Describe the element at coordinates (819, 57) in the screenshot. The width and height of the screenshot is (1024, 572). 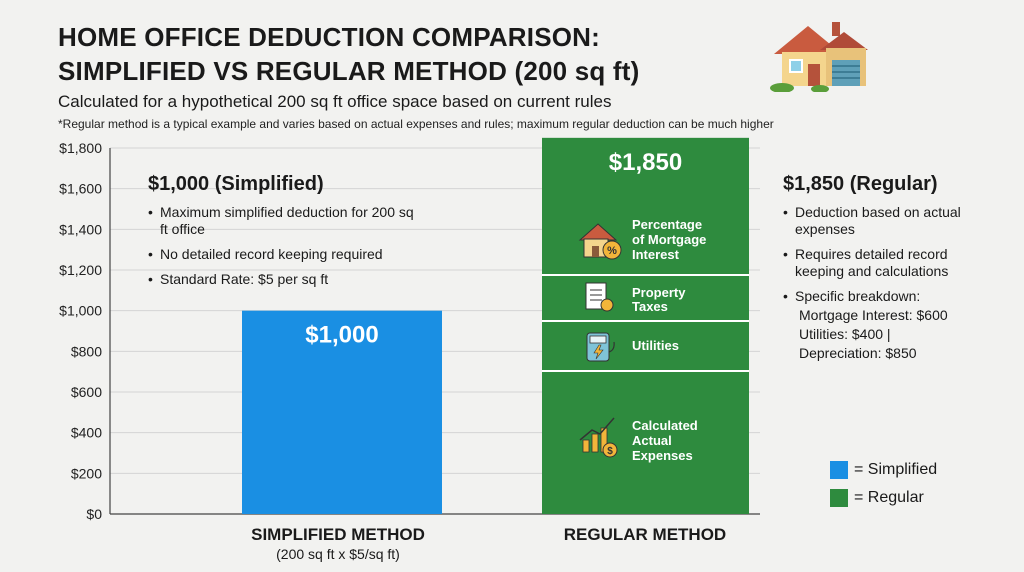
I see `house-icon` at that location.